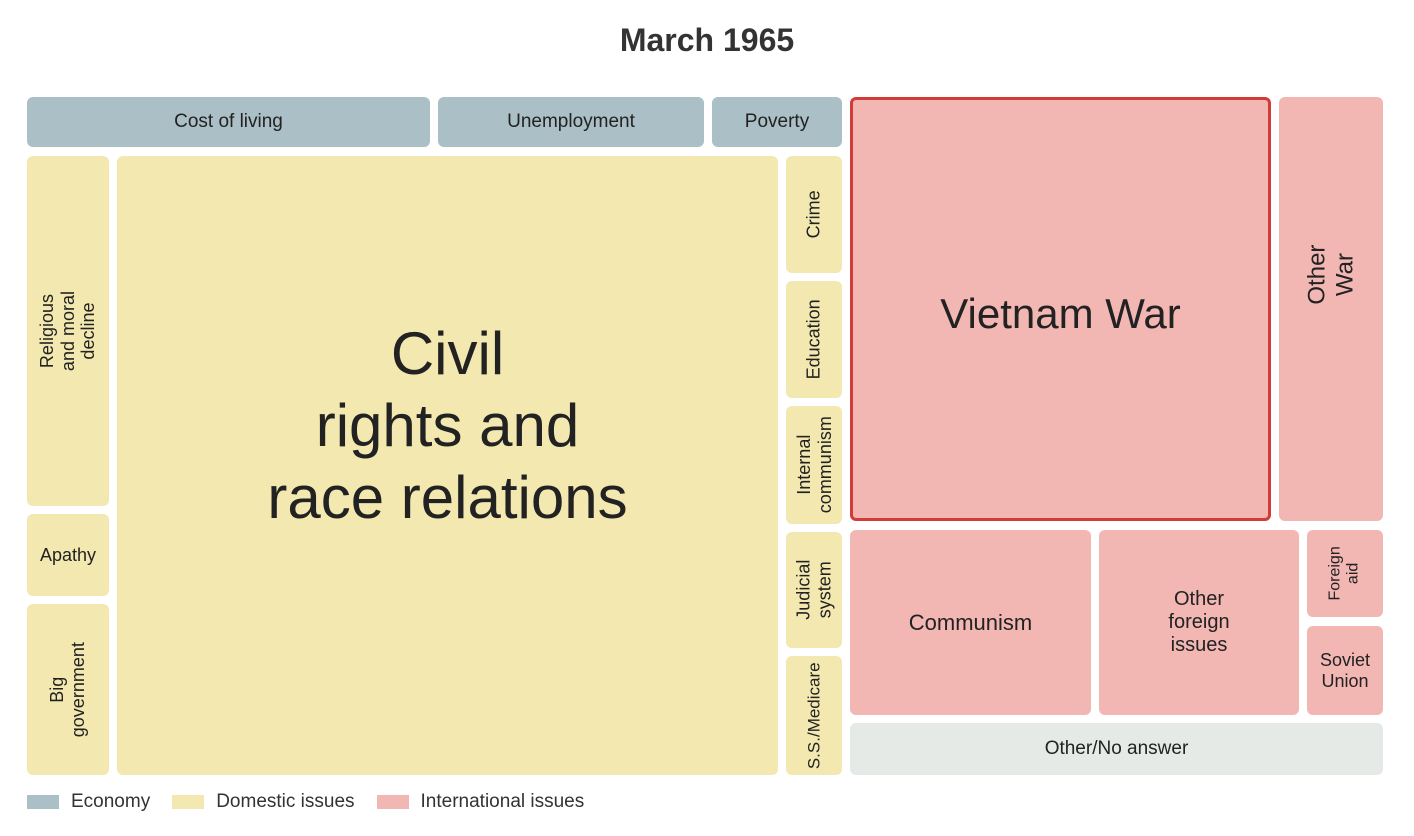 This screenshot has width=1414, height=836. I want to click on tile-communism: Communism, so click(970, 622).